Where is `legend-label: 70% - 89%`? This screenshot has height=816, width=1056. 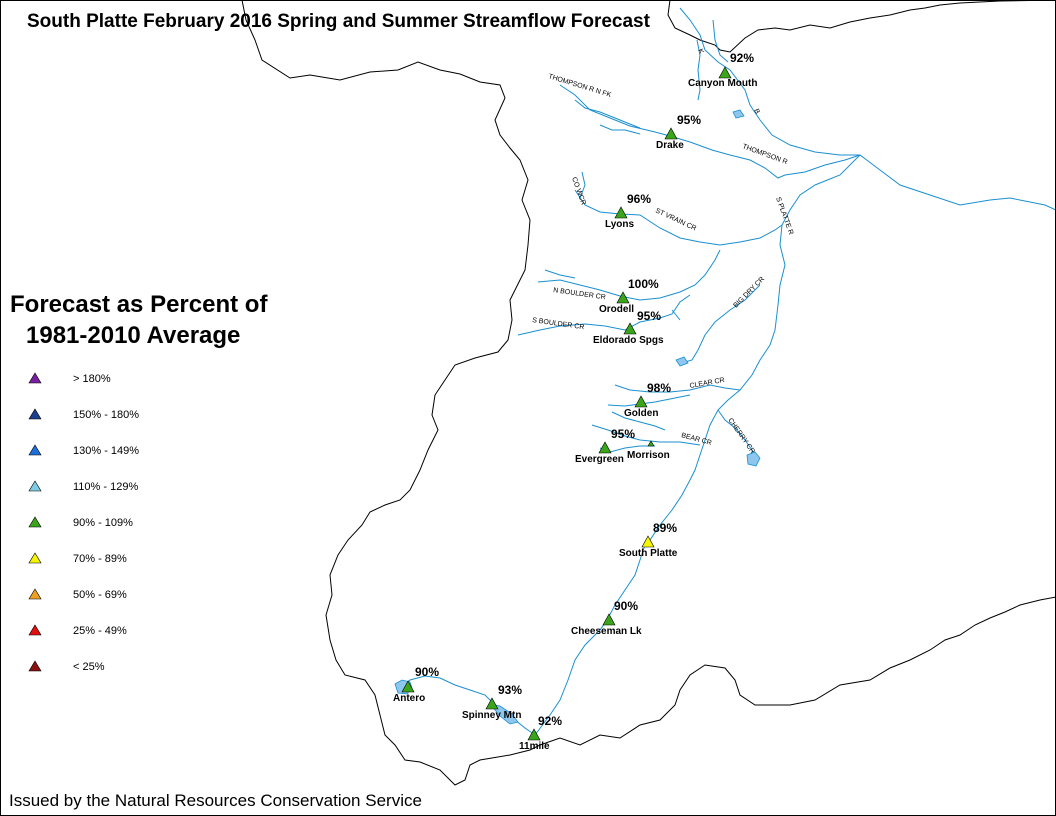
legend-label: 70% - 89% is located at coordinates (100, 559).